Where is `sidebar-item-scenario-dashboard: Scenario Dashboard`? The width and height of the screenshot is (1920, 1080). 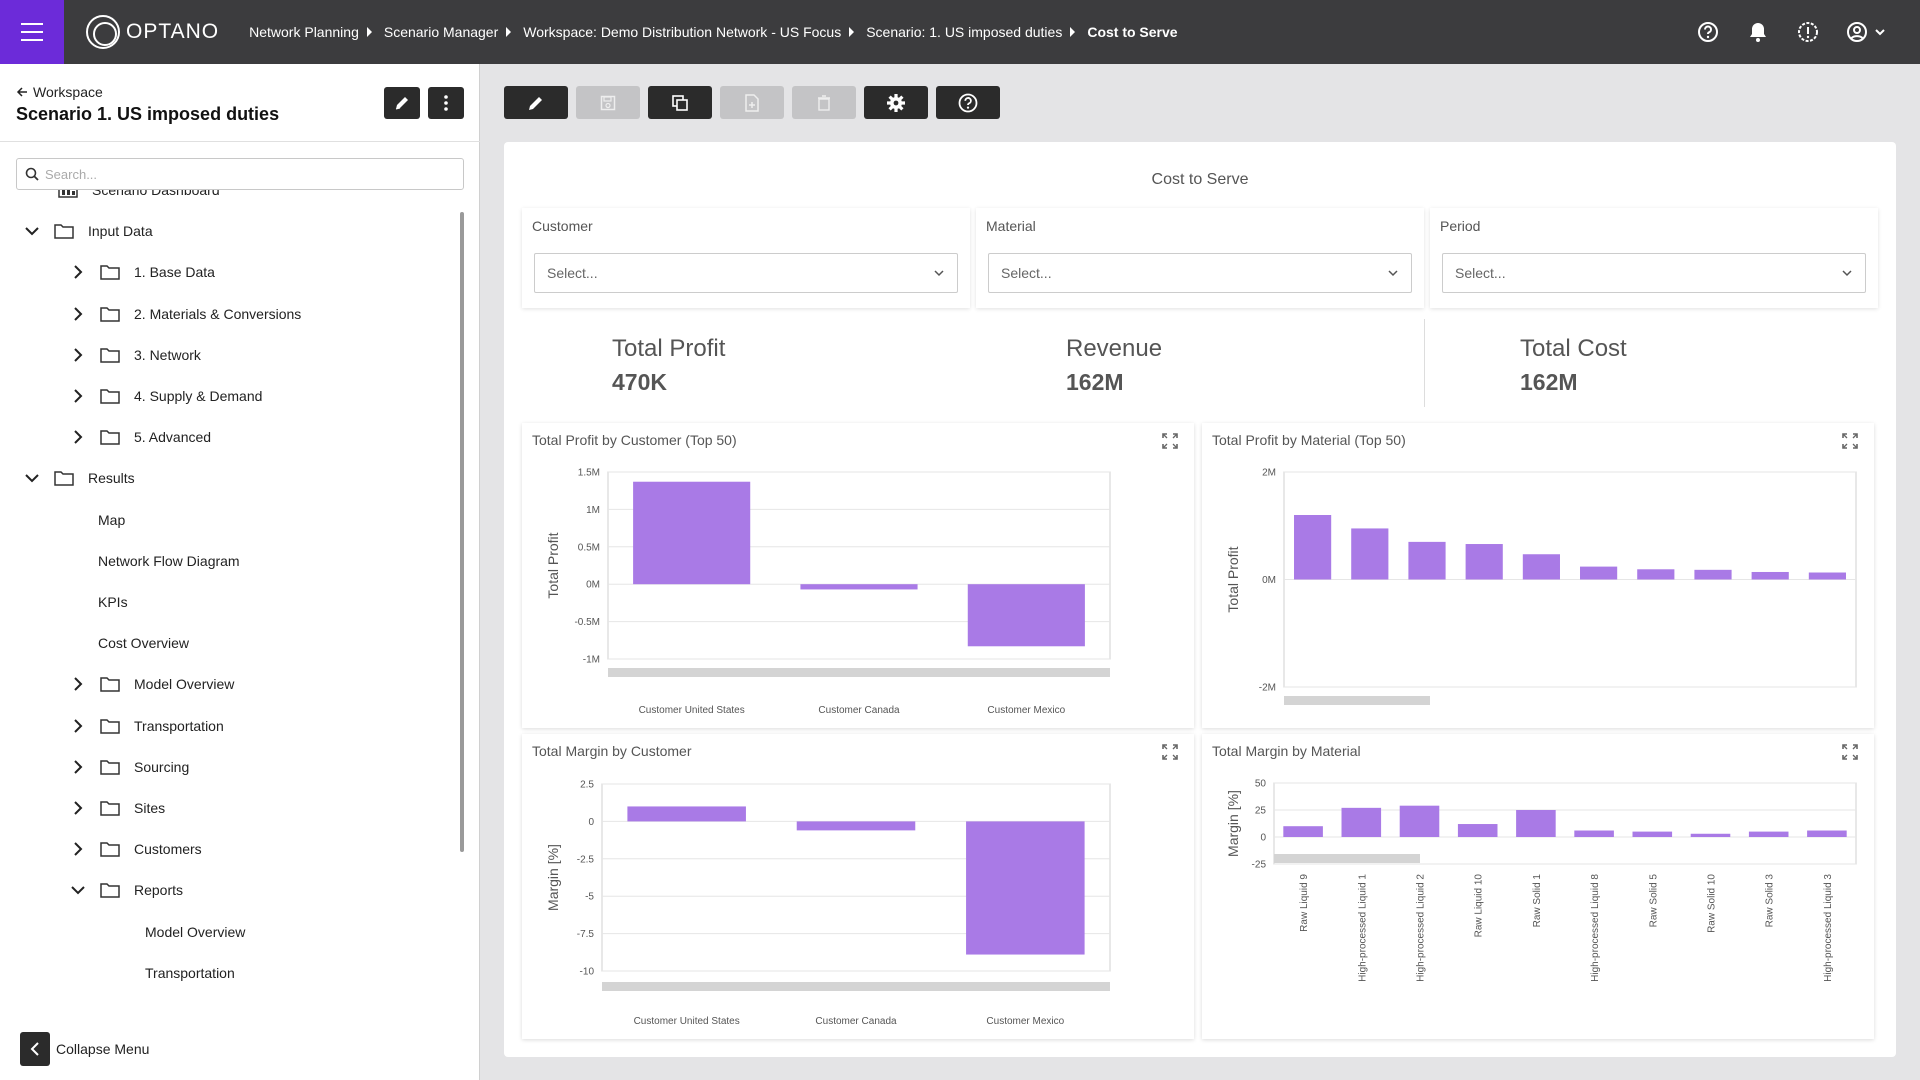 sidebar-item-scenario-dashboard: Scenario Dashboard is located at coordinates (139, 196).